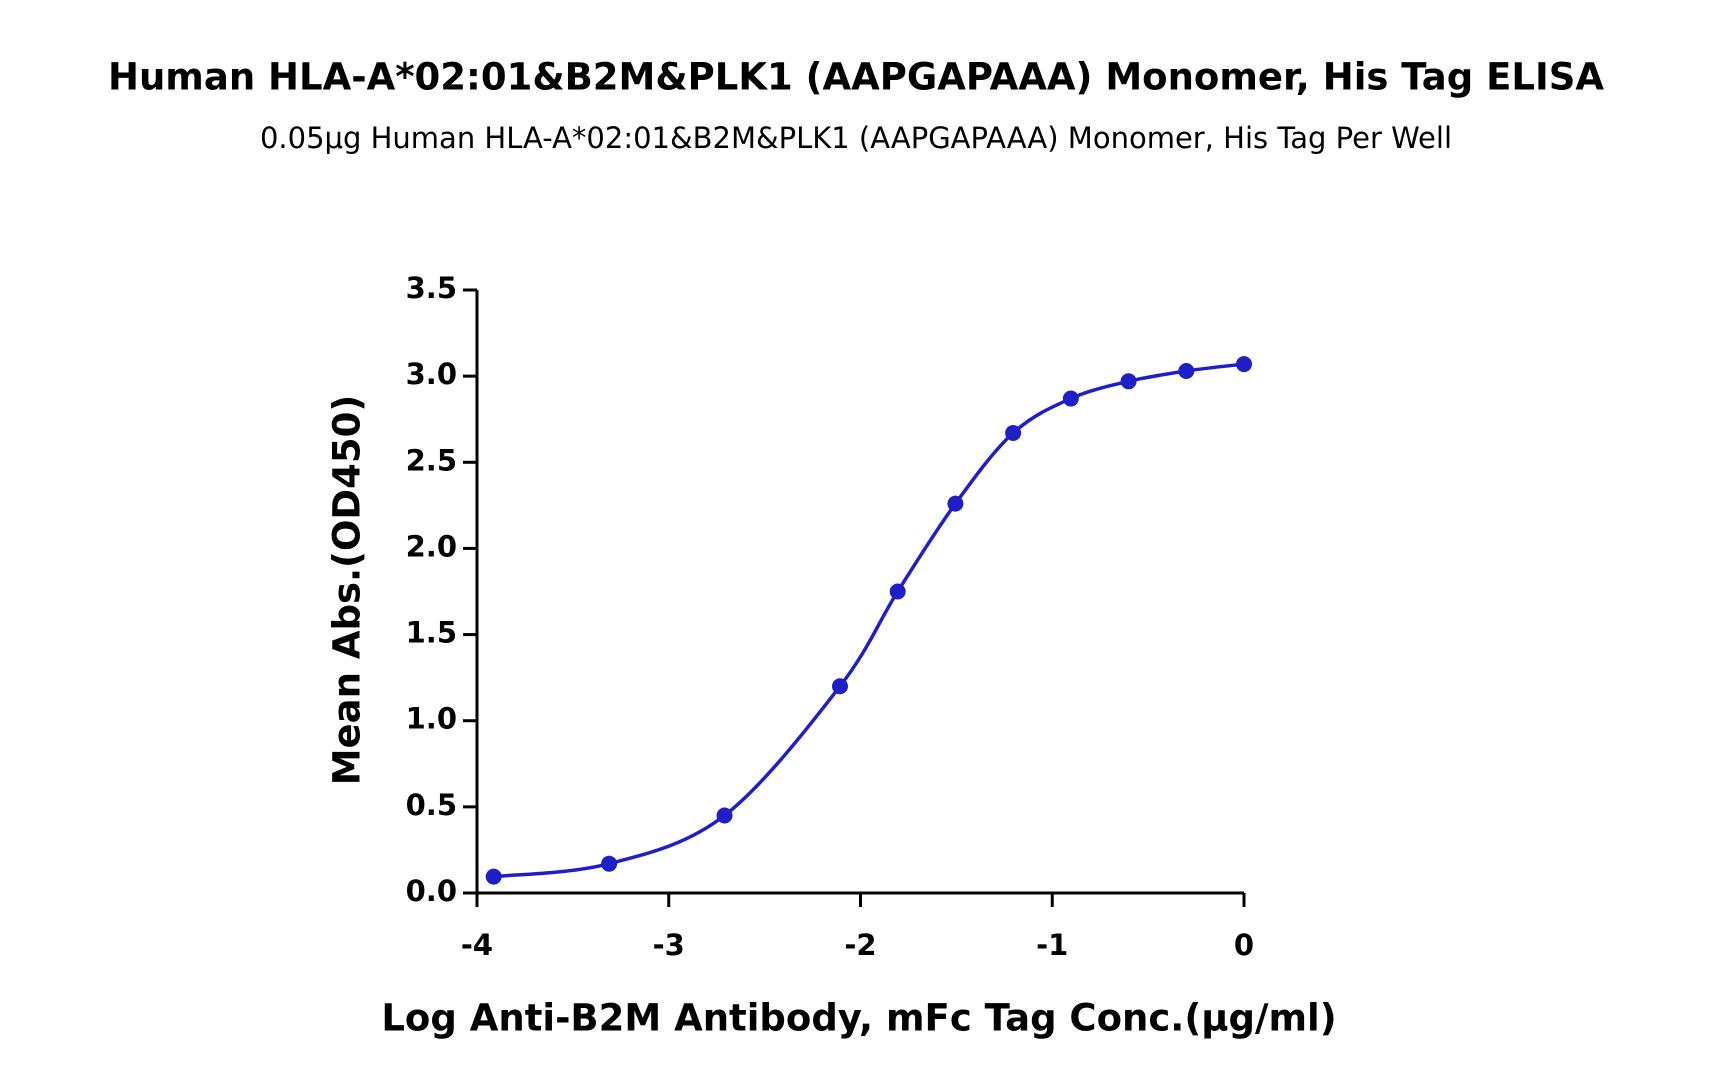 The image size is (1712, 1087). What do you see at coordinates (431, 805) in the screenshot?
I see `y-tick-label: 0.5` at bounding box center [431, 805].